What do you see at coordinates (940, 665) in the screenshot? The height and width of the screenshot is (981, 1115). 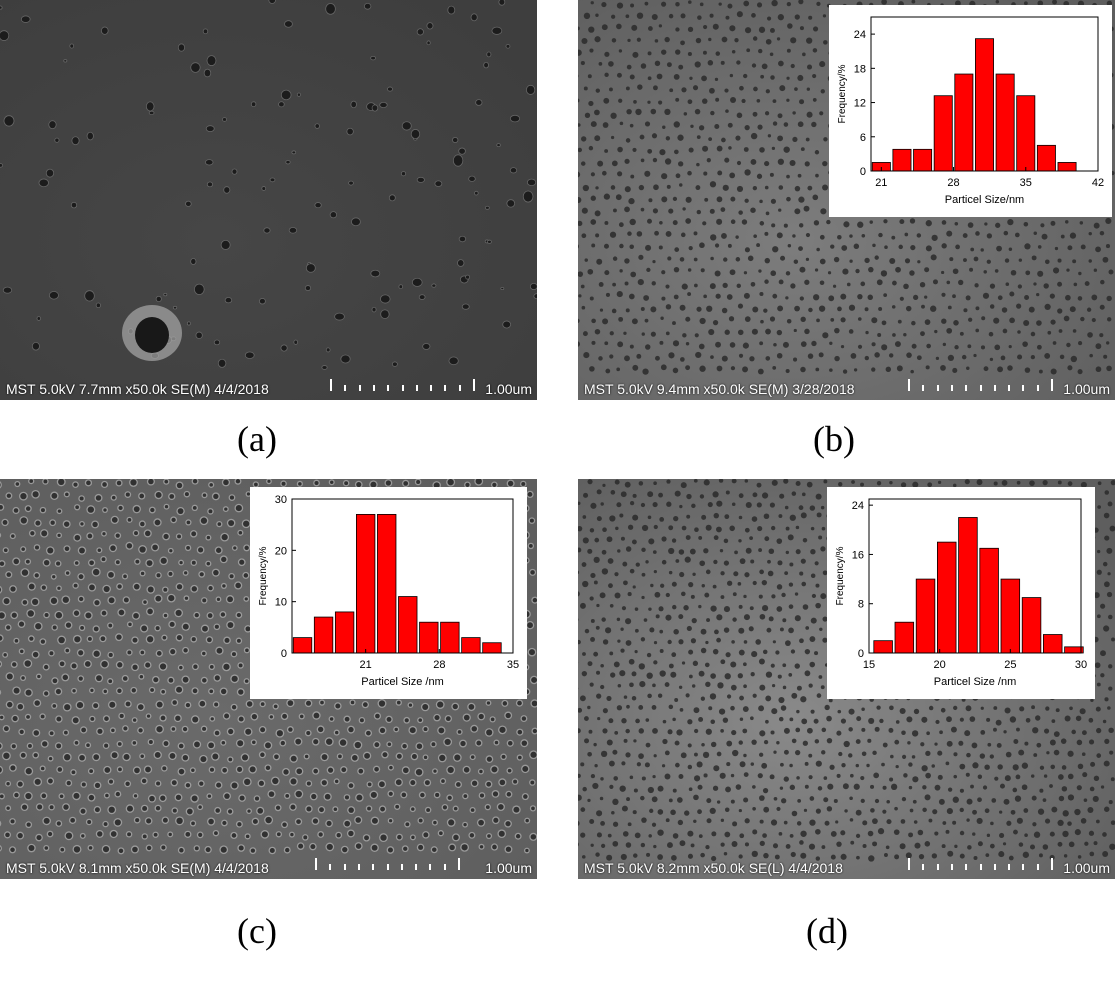 I see `x-tick-label: 20` at bounding box center [940, 665].